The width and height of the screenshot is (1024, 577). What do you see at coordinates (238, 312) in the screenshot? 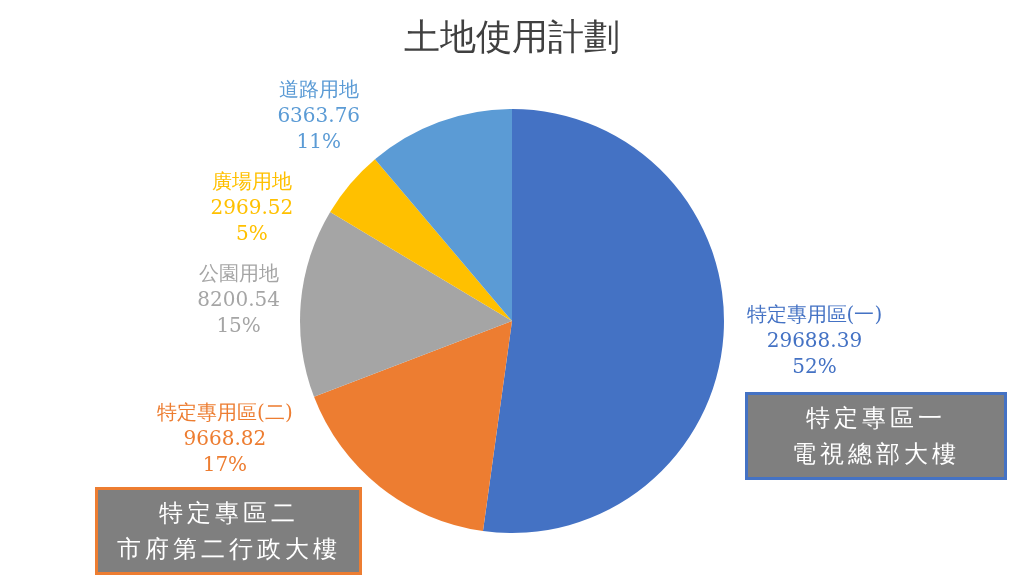
I see `data-label: 8200.54 15%` at bounding box center [238, 312].